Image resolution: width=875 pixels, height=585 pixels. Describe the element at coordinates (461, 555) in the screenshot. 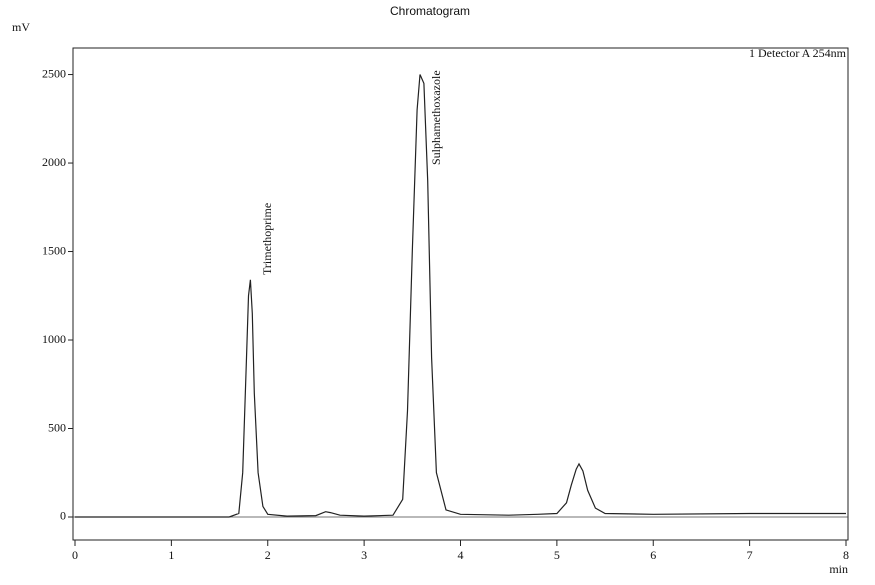

I see `x-tick-label: 4` at that location.